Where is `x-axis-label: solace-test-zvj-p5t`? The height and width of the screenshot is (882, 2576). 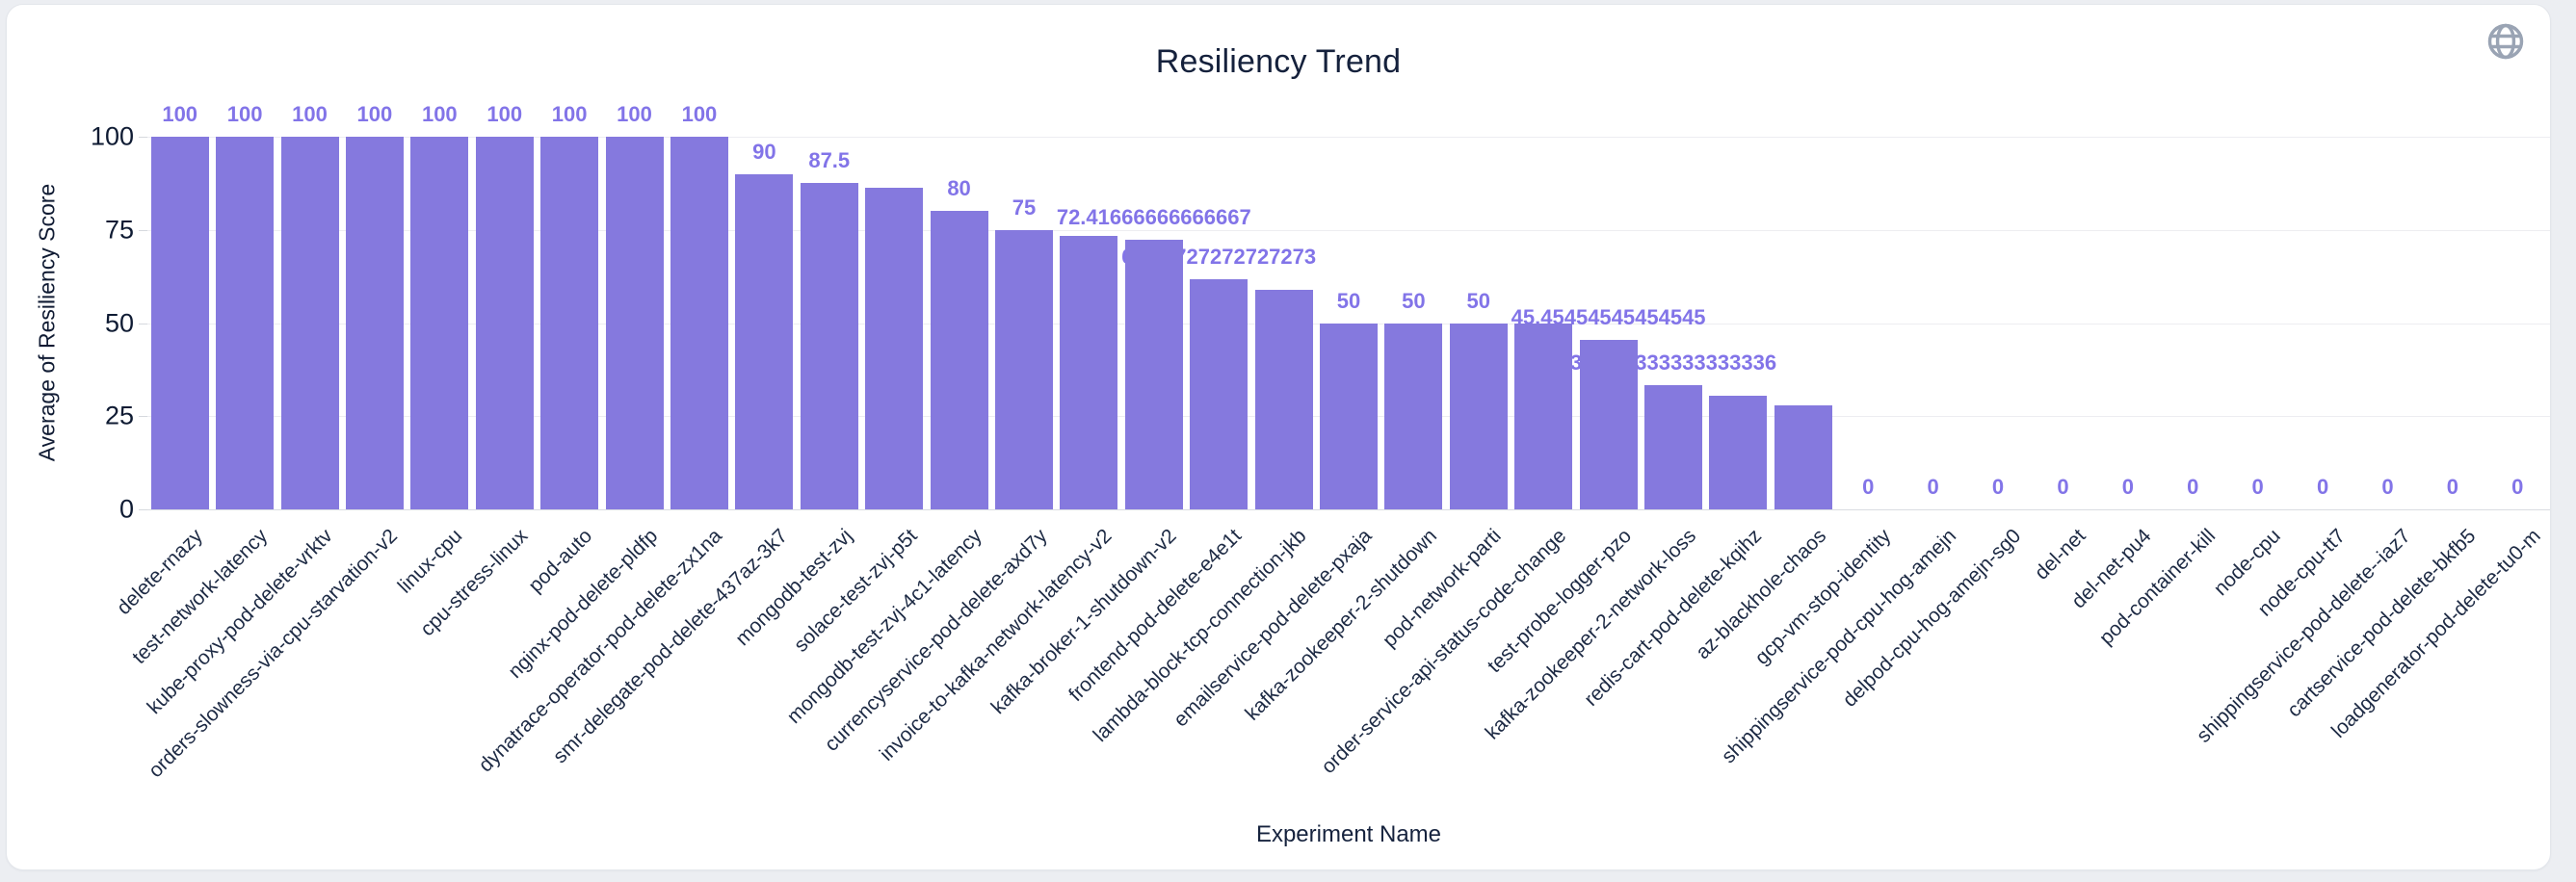 x-axis-label: solace-test-zvj-p5t is located at coordinates (856, 591).